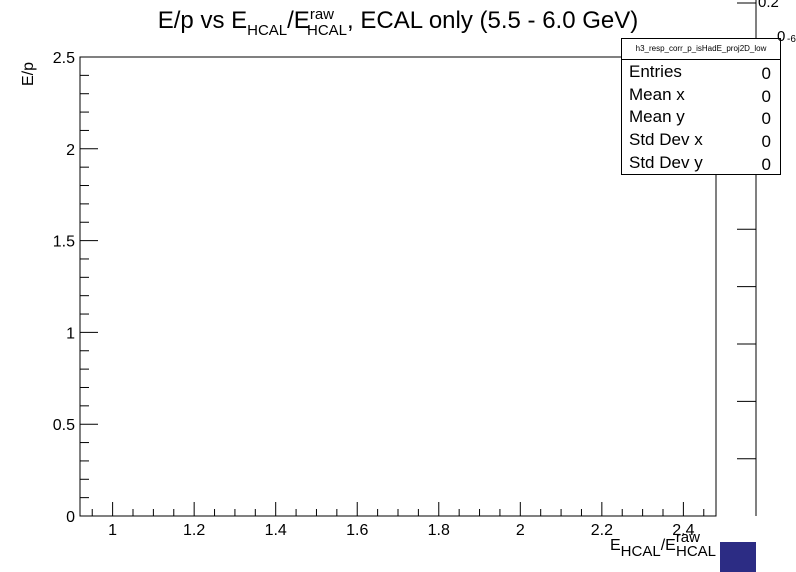 This screenshot has width=796, height=572. Describe the element at coordinates (70, 517) in the screenshot. I see `y-tick-label: 0` at that location.